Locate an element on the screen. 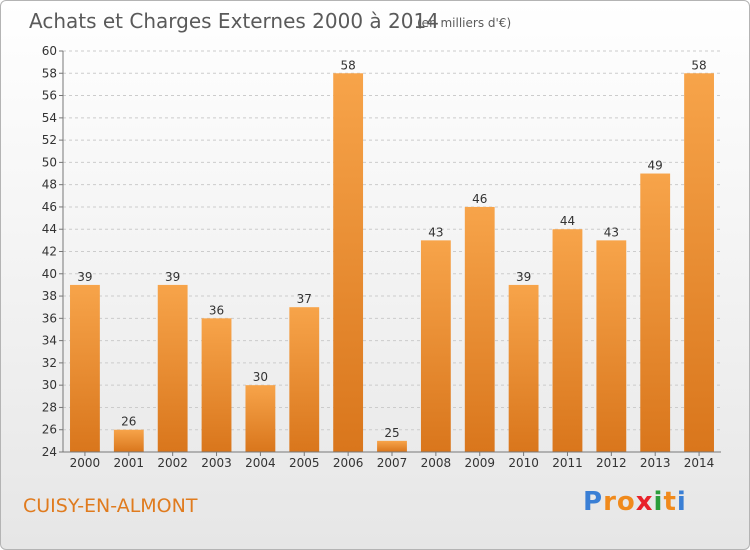 The height and width of the screenshot is (550, 750). y-tick-label: 36 is located at coordinates (49, 318).